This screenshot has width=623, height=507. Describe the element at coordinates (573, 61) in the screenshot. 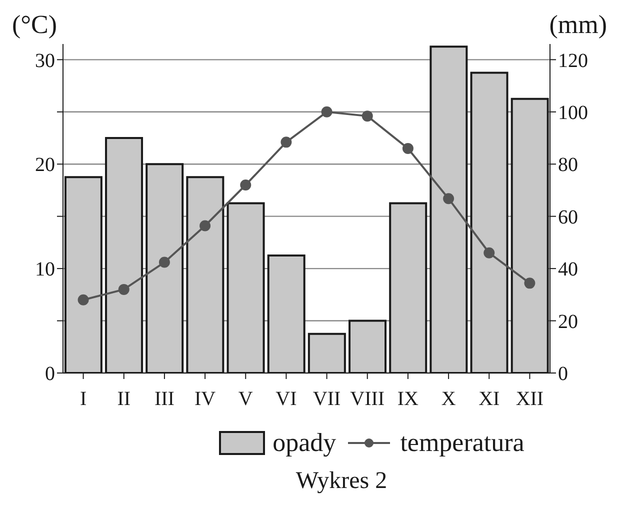

I see `y2-tick-label: 120` at that location.